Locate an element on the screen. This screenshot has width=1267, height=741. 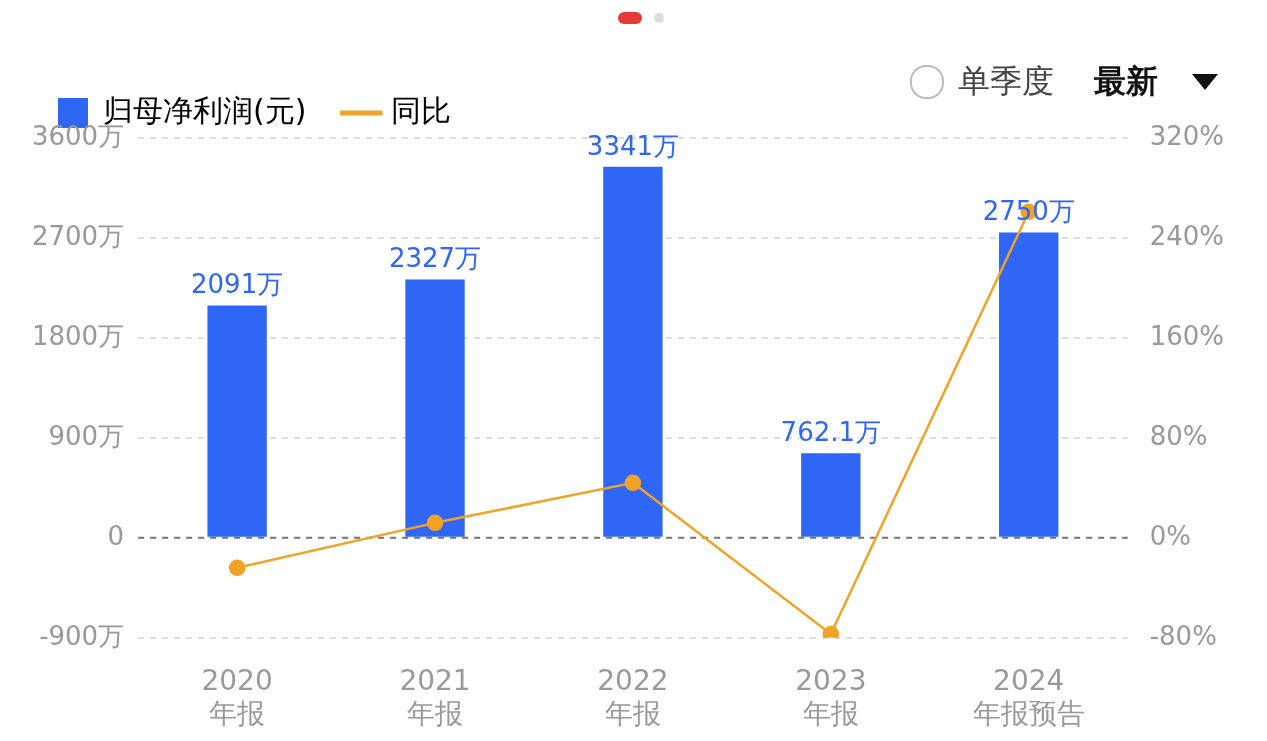
y-tick-label: 0 is located at coordinates (116, 535).